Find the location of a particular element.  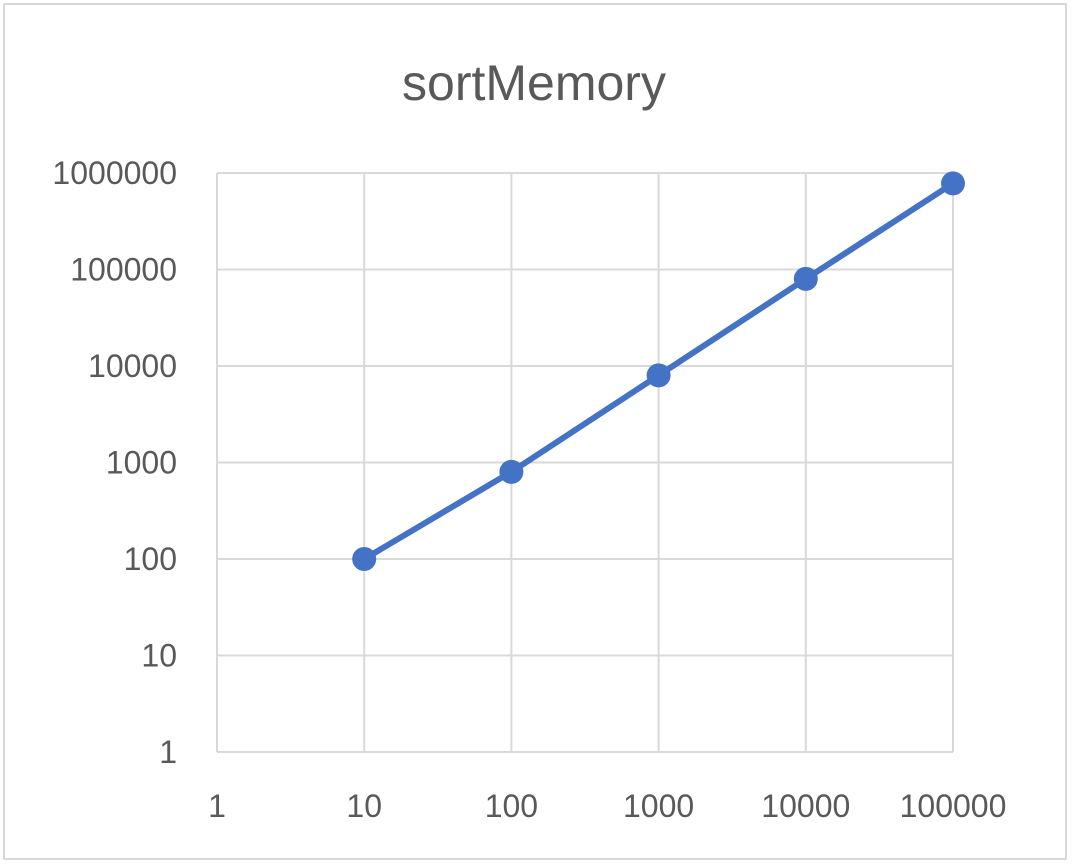

y-tick-label: 10000 is located at coordinates (132, 366).